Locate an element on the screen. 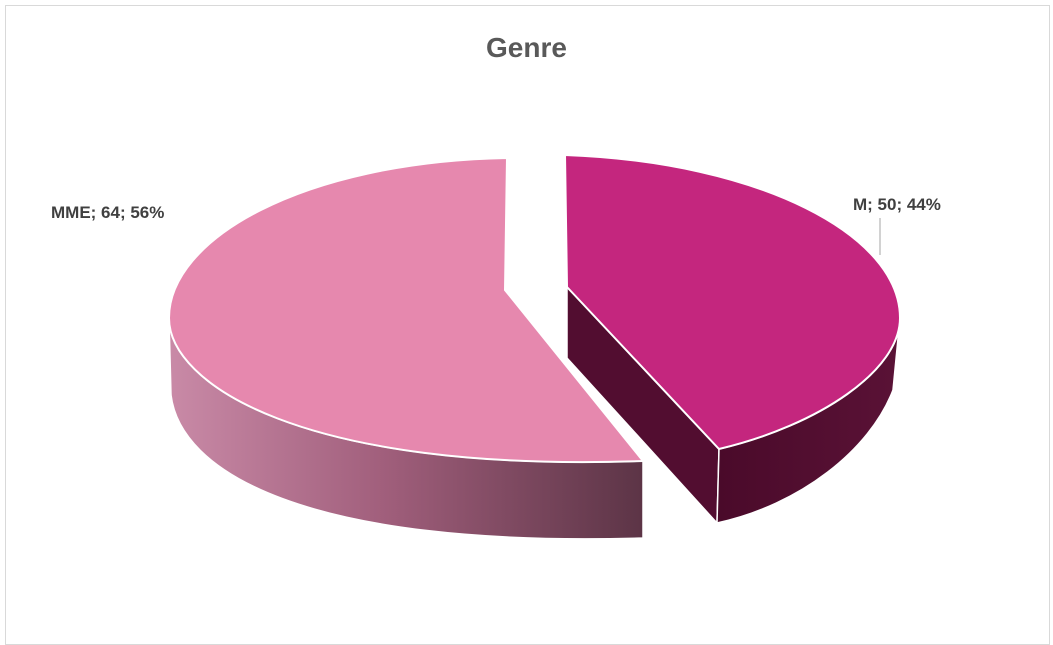 This screenshot has width=1053, height=645. pie-slice-m-top is located at coordinates (732, 302).